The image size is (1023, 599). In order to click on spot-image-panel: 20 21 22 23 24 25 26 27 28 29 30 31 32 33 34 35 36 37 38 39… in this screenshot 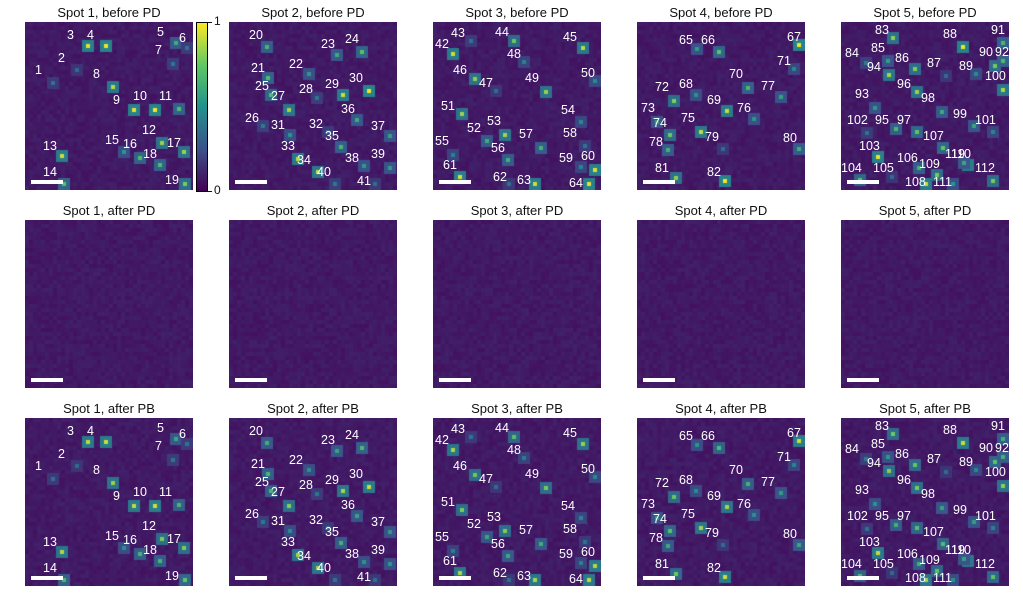, I will do `click(313, 106)`.